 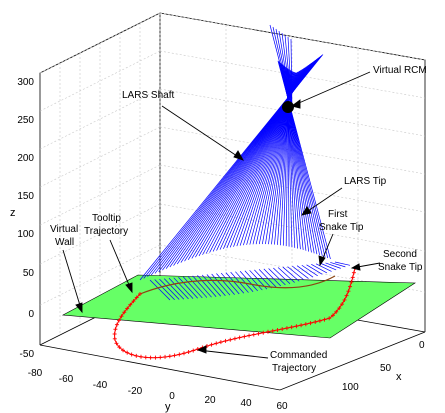 I want to click on lars-shaft-line, so click(x=304, y=160).